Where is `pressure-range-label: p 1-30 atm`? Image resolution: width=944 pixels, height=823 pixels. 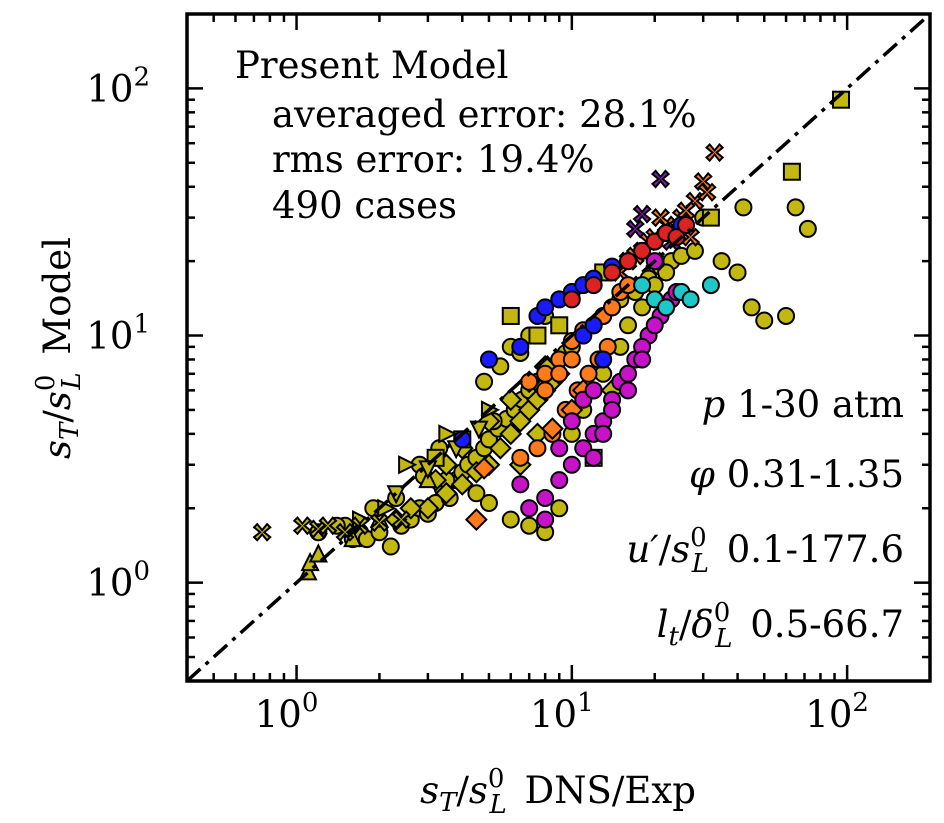 pressure-range-label: p 1-30 atm is located at coordinates (803, 404).